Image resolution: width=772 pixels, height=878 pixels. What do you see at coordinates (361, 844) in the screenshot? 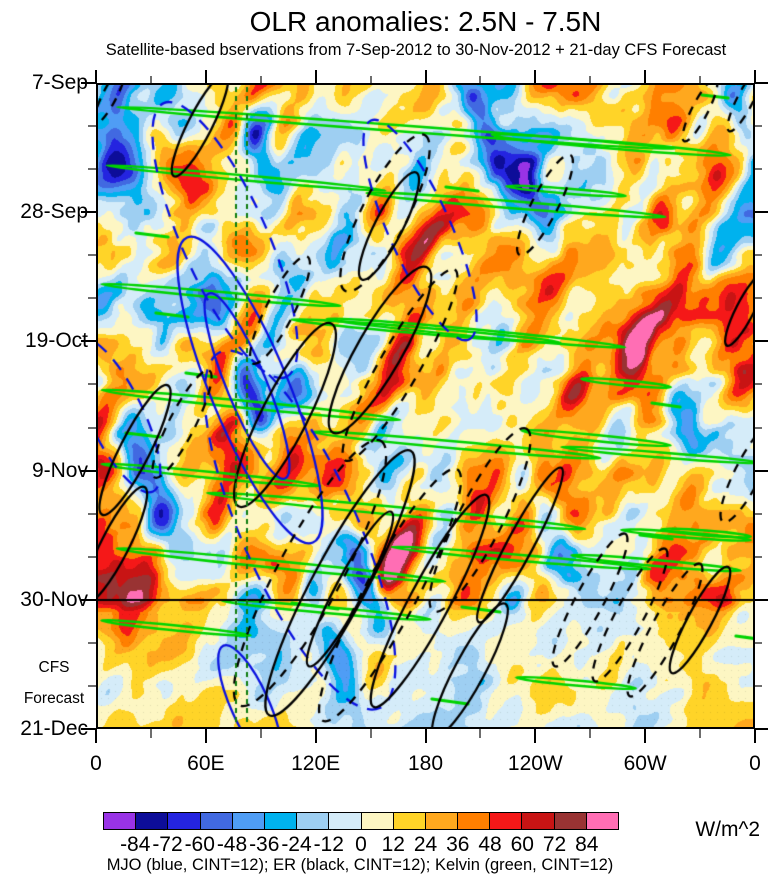
I see `colorbar-tick-label: 0` at bounding box center [361, 844].